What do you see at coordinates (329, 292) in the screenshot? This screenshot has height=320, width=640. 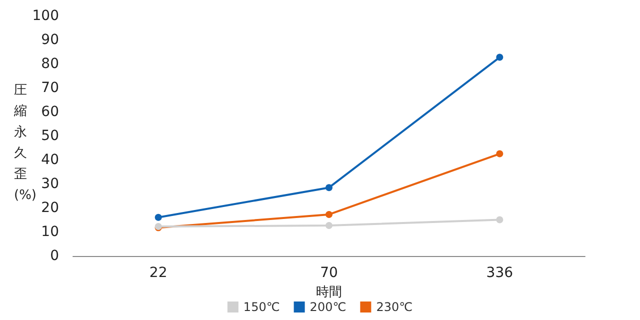 I see `x-axis-title: 時間` at bounding box center [329, 292].